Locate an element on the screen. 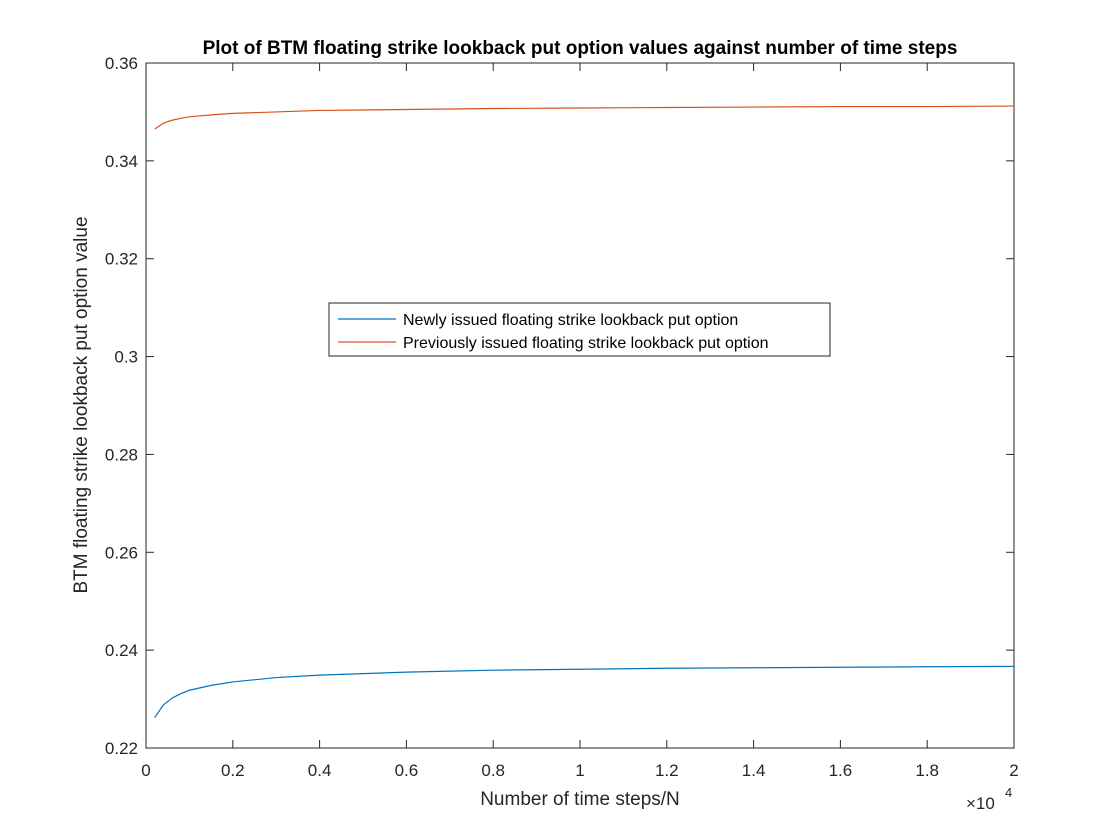  x-tick-label: 0 is located at coordinates (145, 770).